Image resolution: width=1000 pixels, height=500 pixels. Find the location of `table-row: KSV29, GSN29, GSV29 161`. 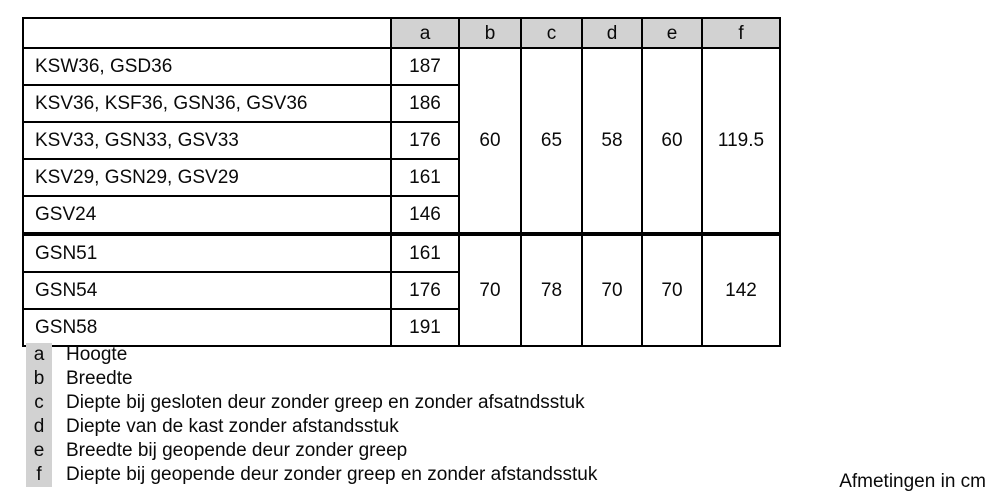

table-row: KSV29, GSN29, GSV29 161 is located at coordinates (401, 177).